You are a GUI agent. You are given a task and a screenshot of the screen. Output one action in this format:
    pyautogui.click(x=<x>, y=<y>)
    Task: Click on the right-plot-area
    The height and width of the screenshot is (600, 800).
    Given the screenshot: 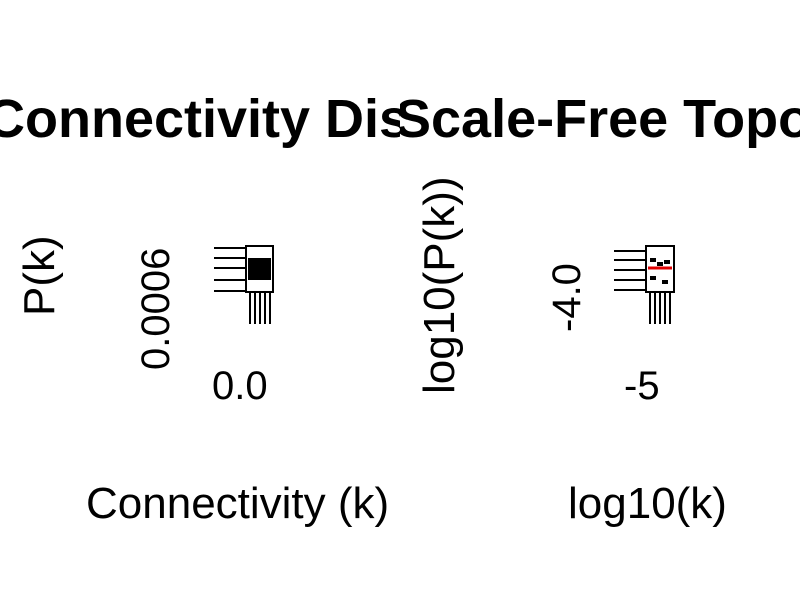 What is the action you would take?
    pyautogui.click(x=644, y=284)
    